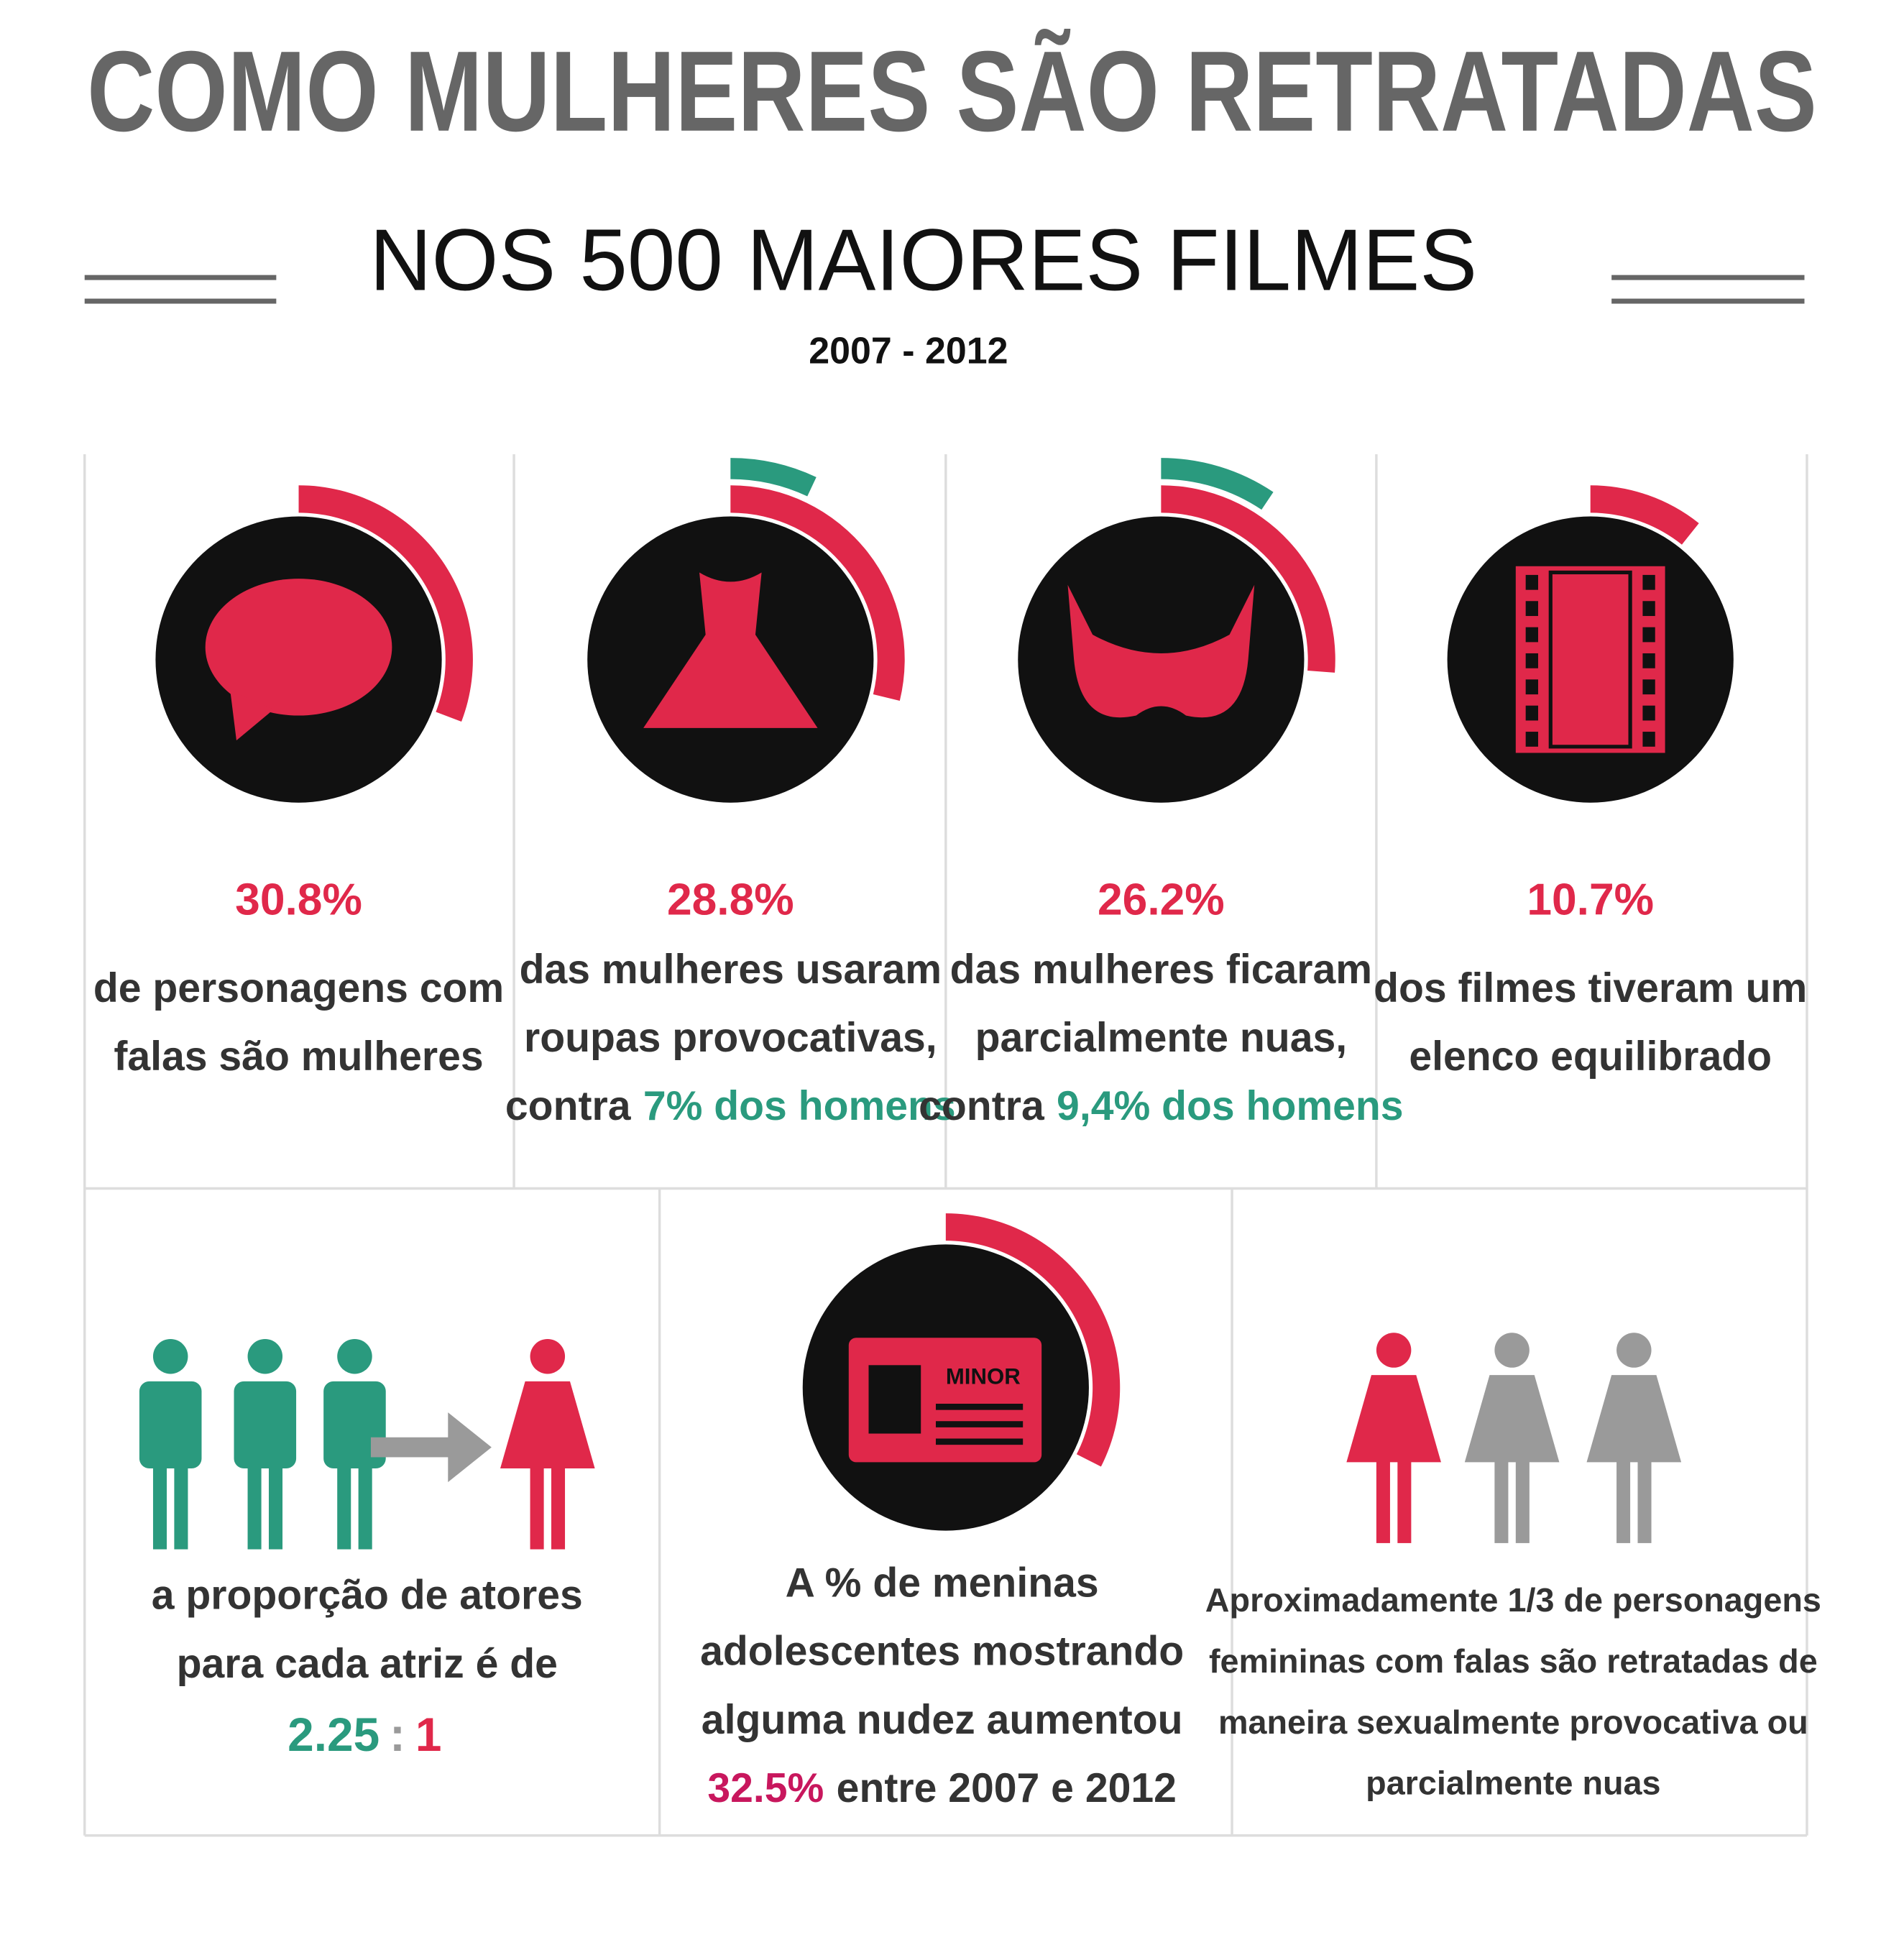  Describe the element at coordinates (298, 900) in the screenshot. I see `stat-value: 30.8%` at that location.